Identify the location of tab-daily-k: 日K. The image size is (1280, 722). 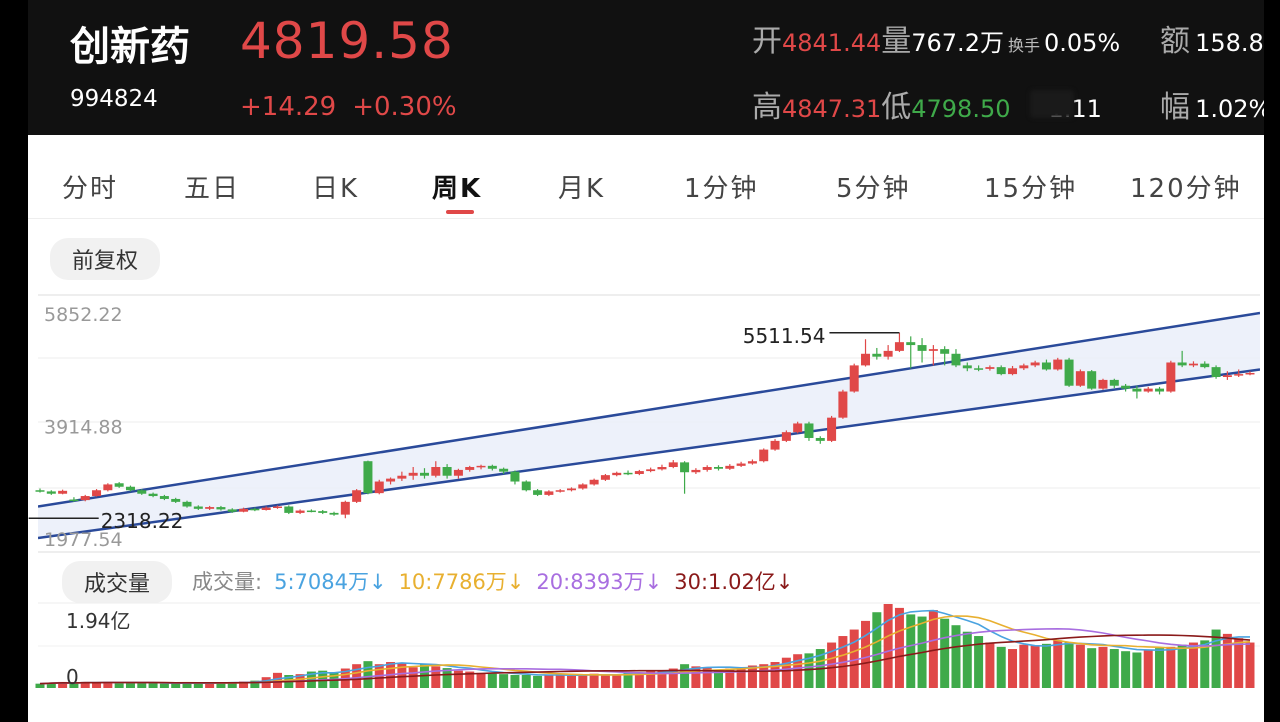
(336, 189).